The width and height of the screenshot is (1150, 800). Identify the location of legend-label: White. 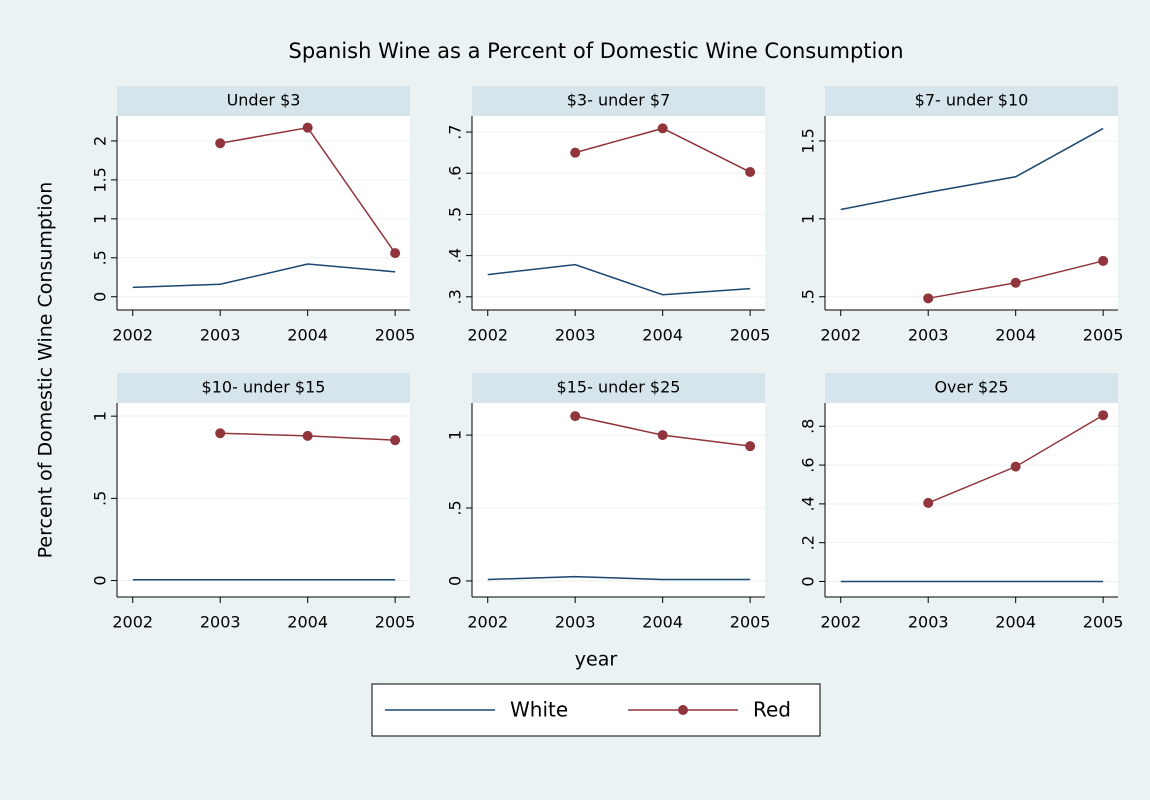
(539, 710).